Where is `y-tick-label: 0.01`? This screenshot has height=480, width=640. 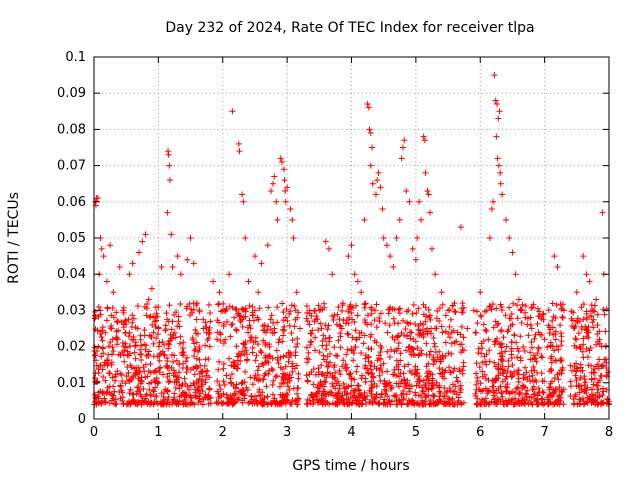
y-tick-label: 0.01 is located at coordinates (71, 383).